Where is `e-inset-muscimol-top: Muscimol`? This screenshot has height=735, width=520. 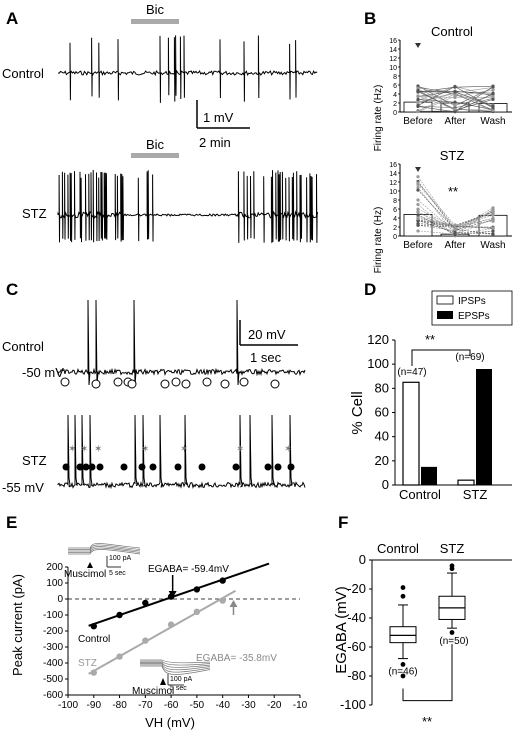
e-inset-muscimol-top: Muscimol is located at coordinates (85, 574).